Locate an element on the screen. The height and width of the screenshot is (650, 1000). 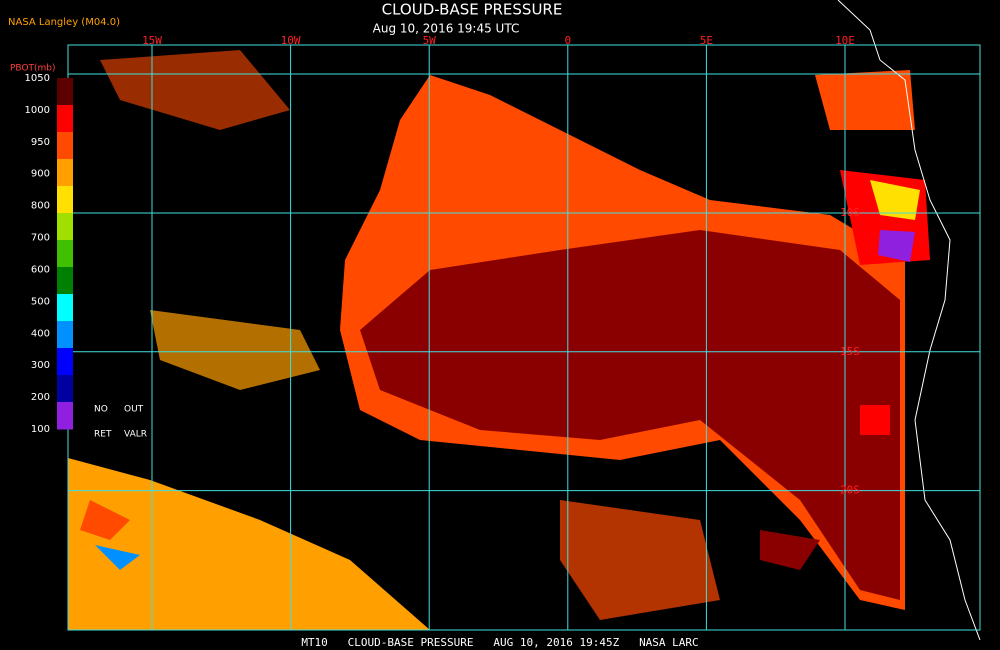
legend-tick-label: 900 is located at coordinates (40, 174).